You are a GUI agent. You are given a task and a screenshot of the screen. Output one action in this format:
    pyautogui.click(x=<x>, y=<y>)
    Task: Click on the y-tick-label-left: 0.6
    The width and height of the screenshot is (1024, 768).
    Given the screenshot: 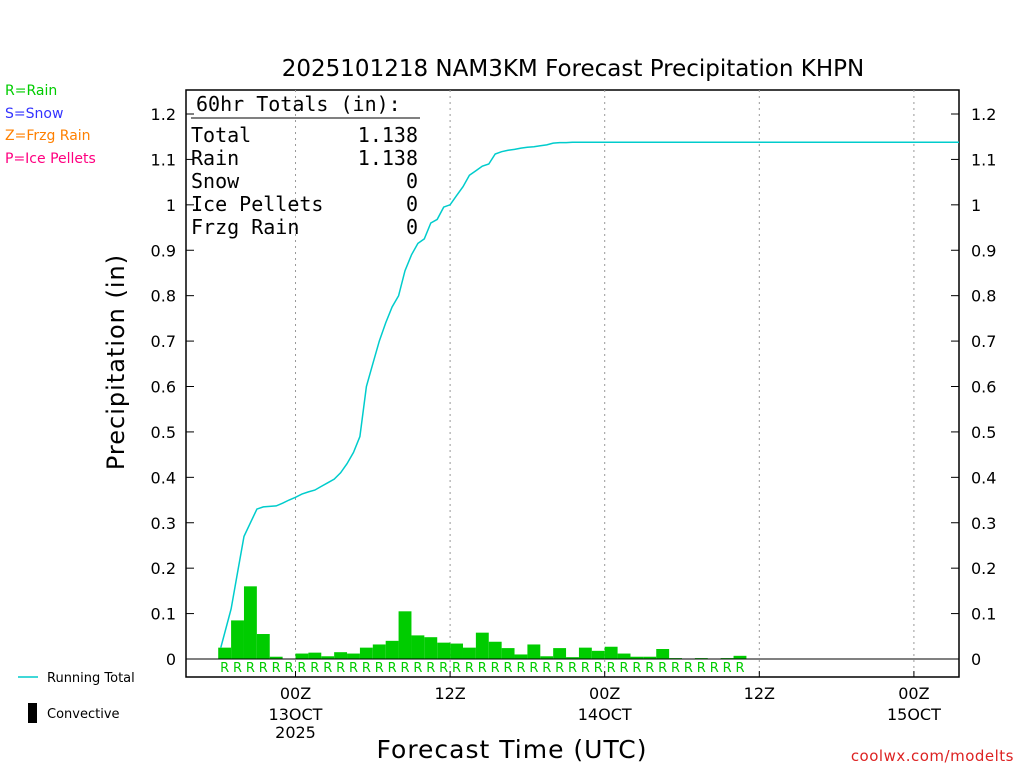 What is the action you would take?
    pyautogui.click(x=163, y=387)
    